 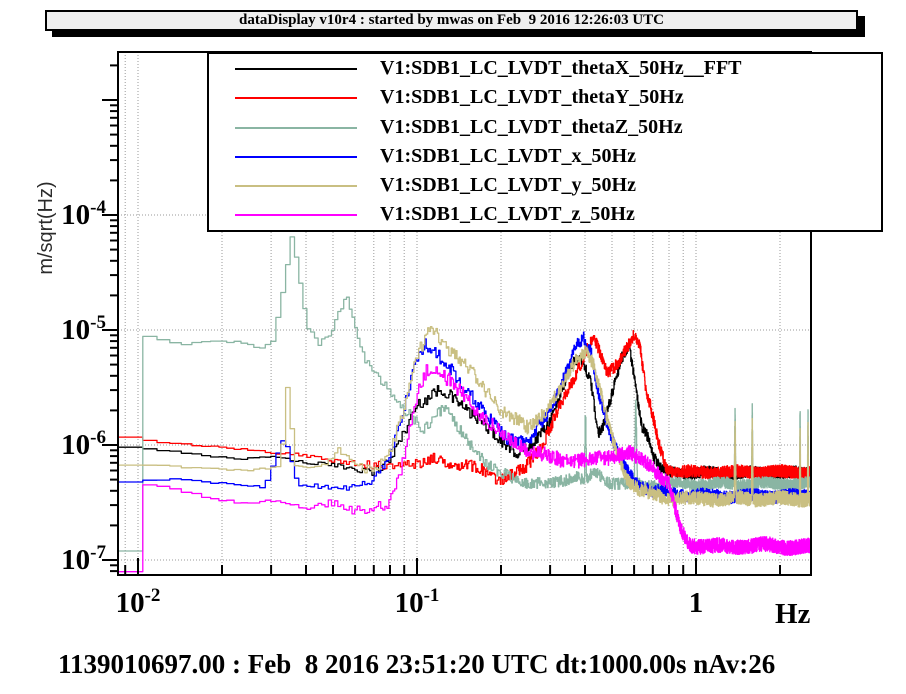 I want to click on legend-entry: V1:SDB1_LC_LVDT_thetaZ_50Hz, so click(x=545, y=127).